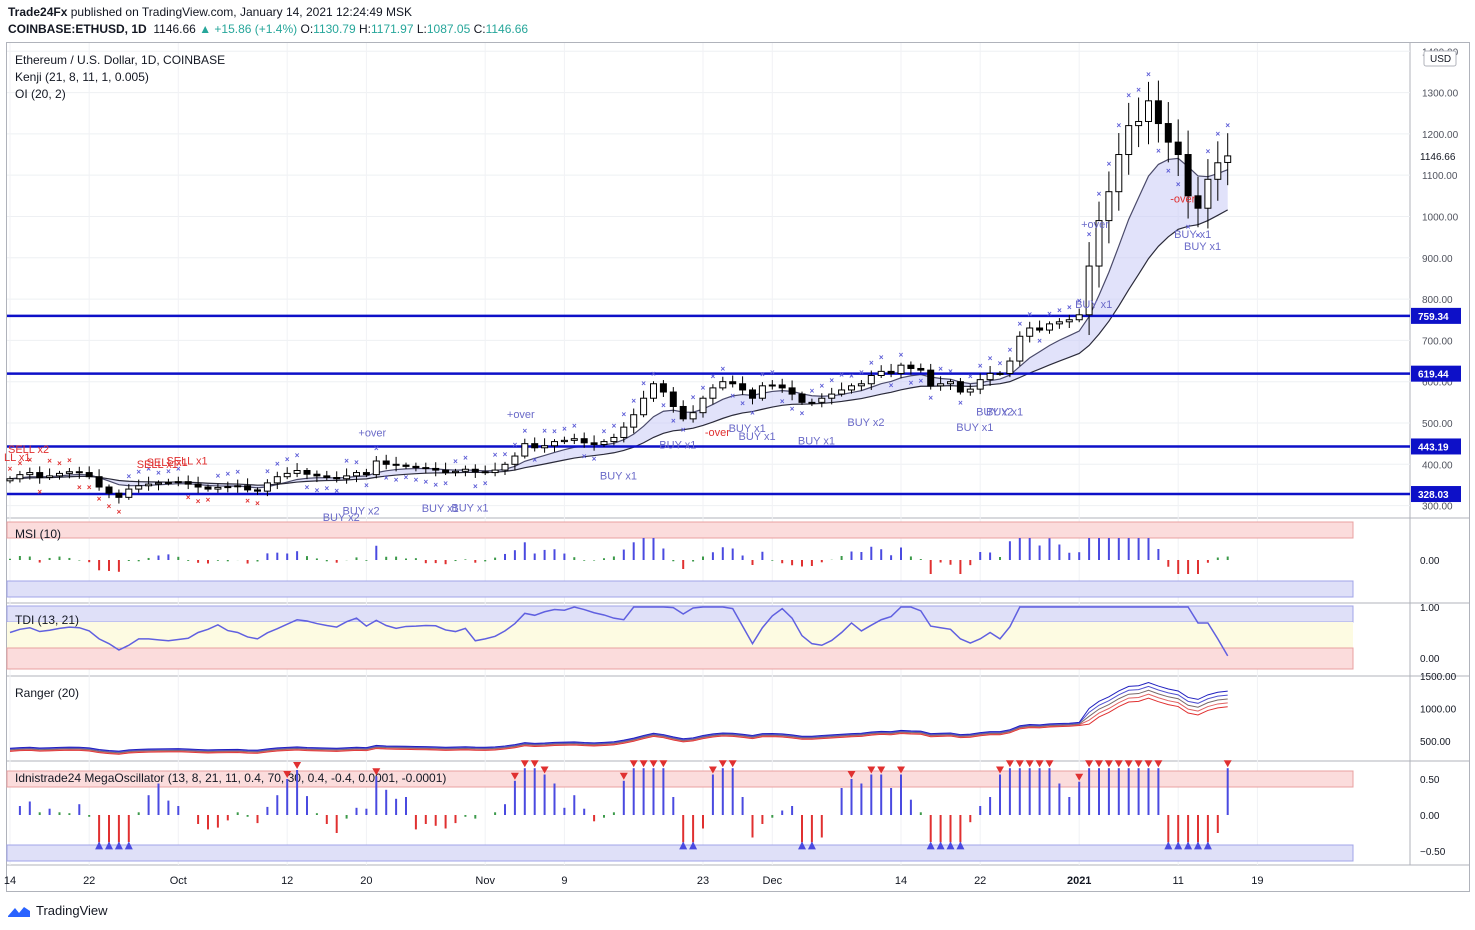 This screenshot has height=930, width=1475. I want to click on msi-pane-title: MSI (10), so click(38, 534).